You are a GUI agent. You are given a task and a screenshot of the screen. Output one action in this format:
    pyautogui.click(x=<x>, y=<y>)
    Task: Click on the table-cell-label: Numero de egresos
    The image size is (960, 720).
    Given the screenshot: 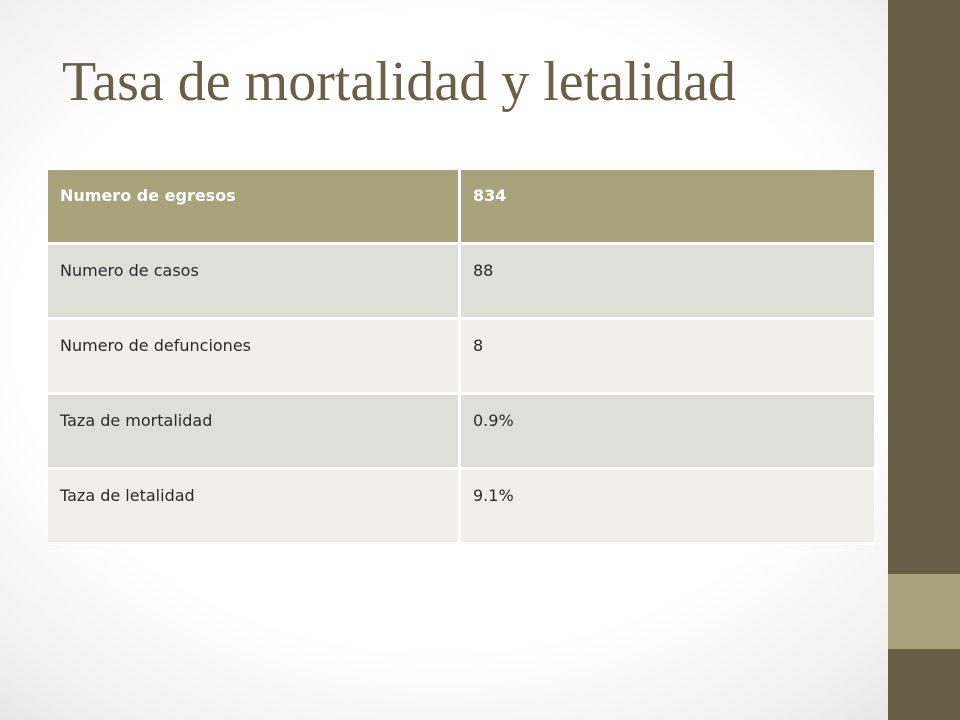 What is the action you would take?
    pyautogui.click(x=254, y=207)
    